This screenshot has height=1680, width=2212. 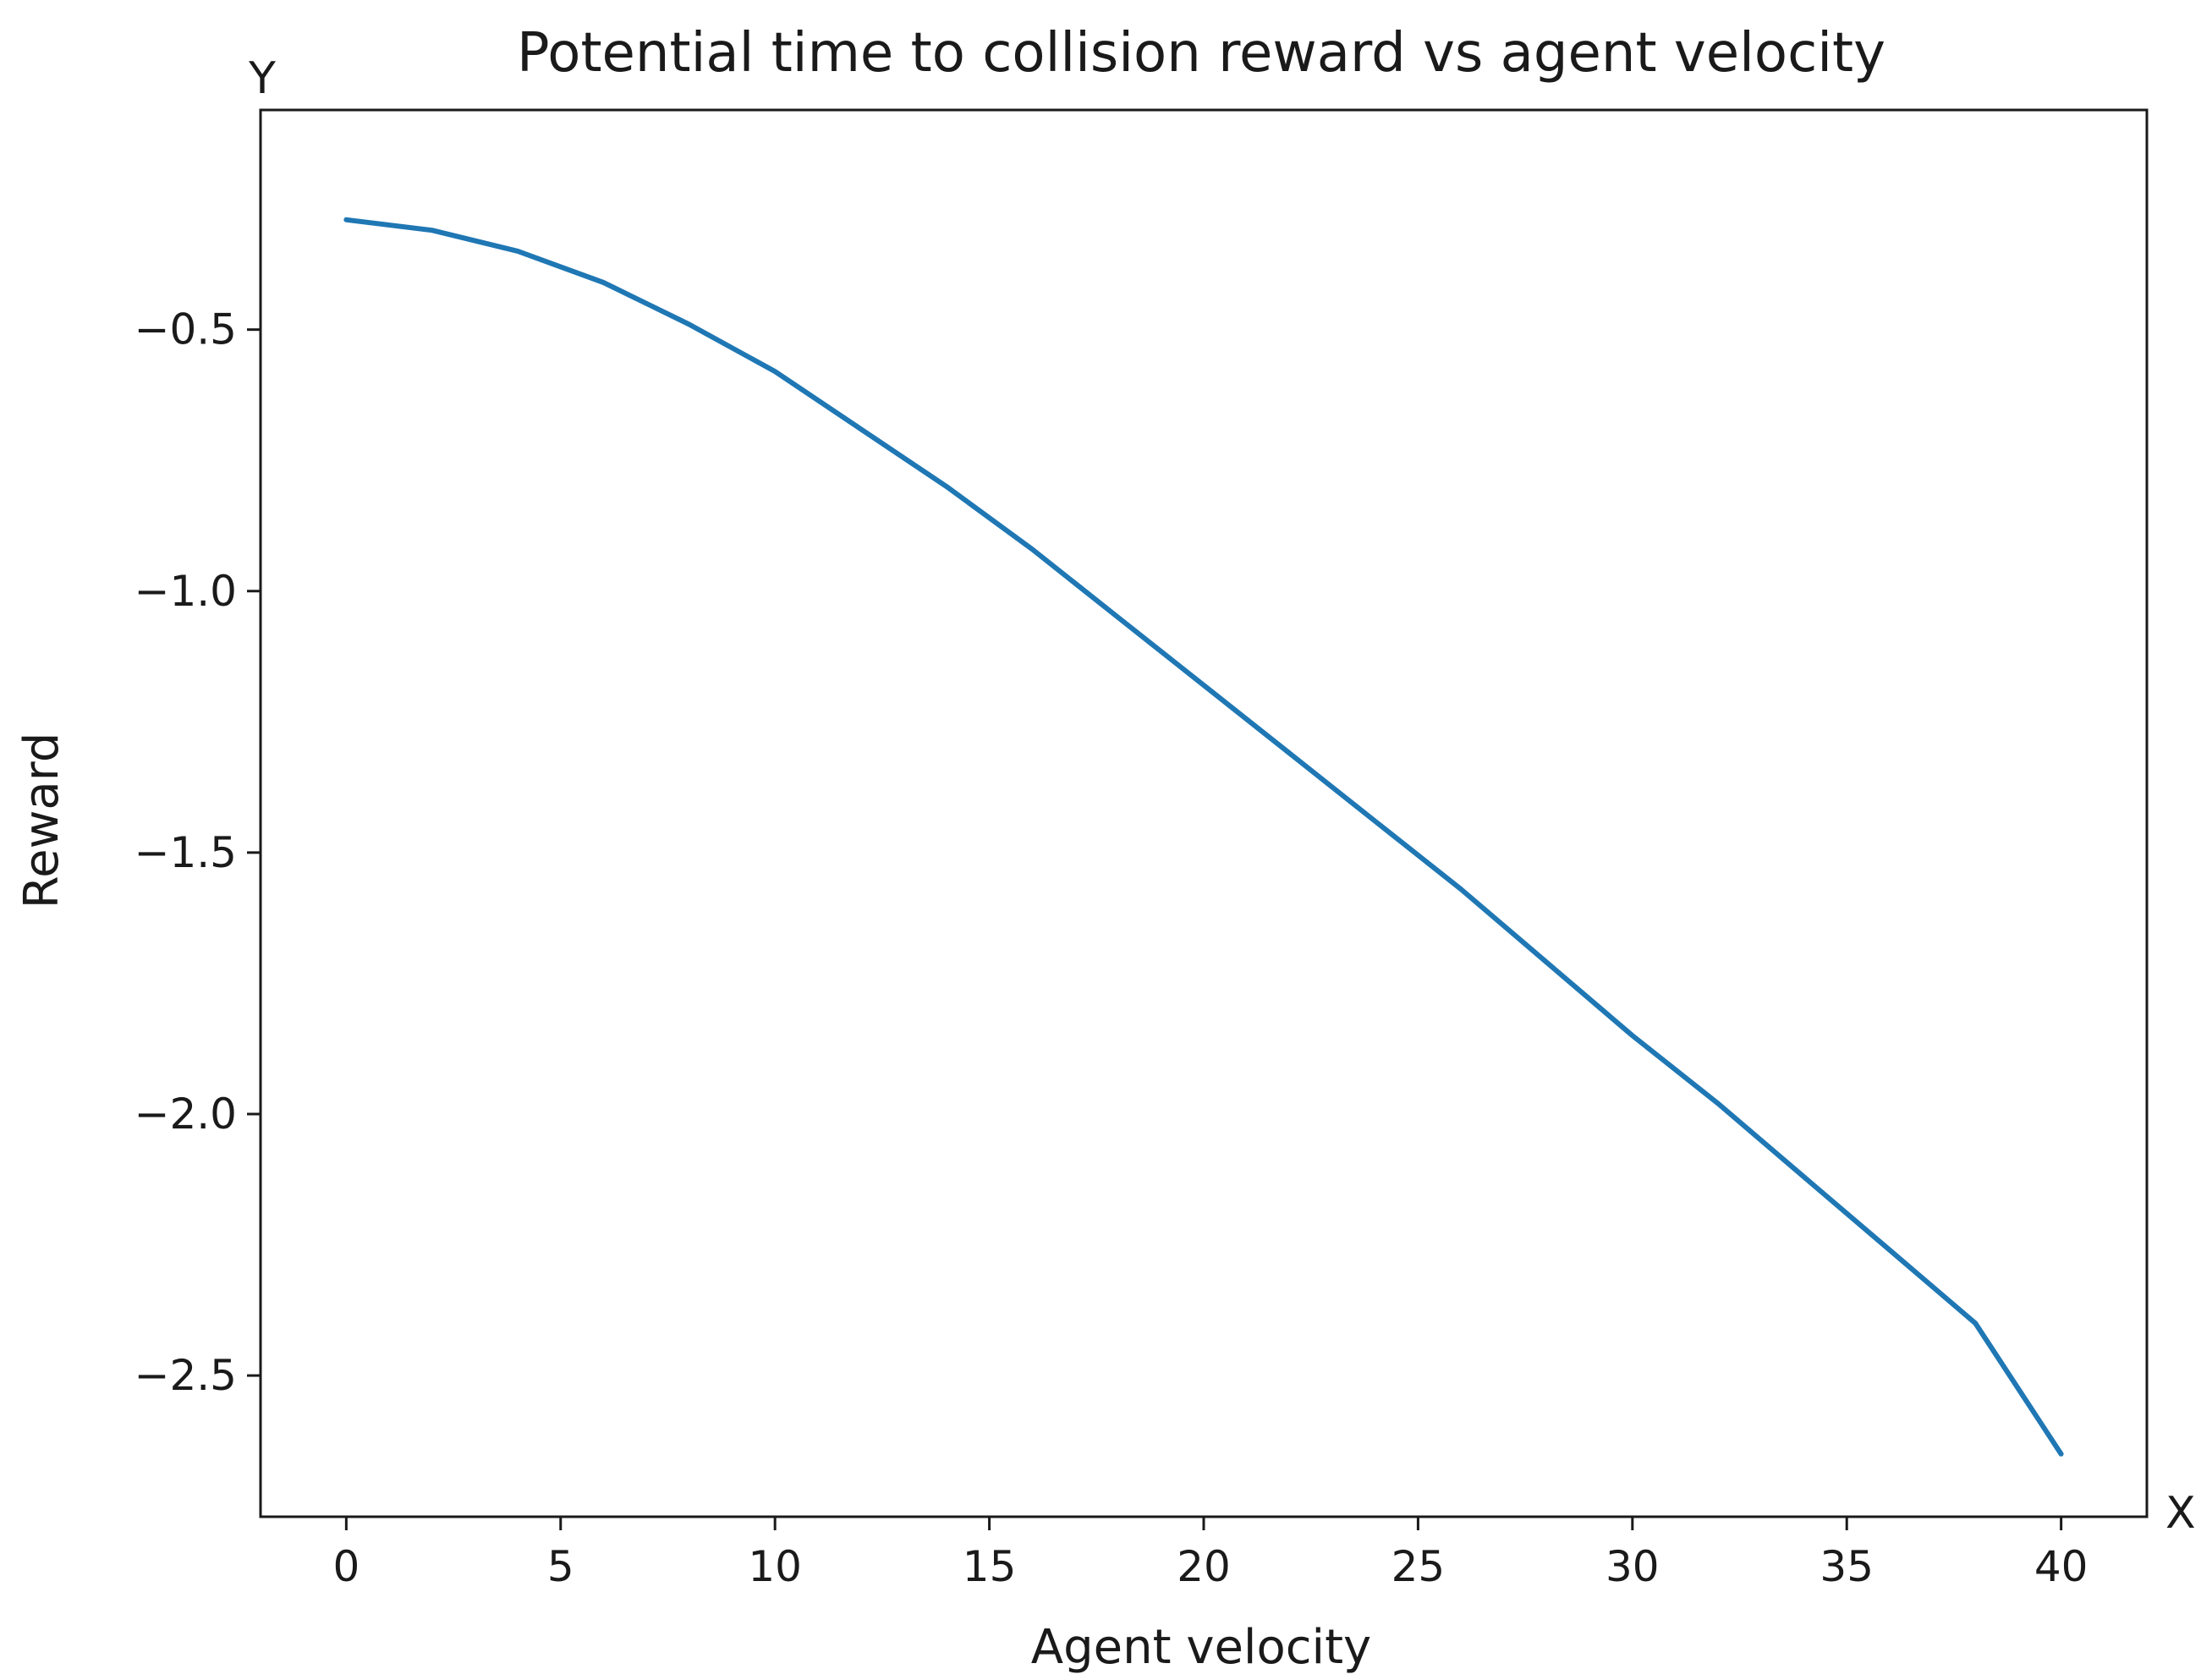 What do you see at coordinates (41, 821) in the screenshot?
I see `y-axis-label: Reward` at bounding box center [41, 821].